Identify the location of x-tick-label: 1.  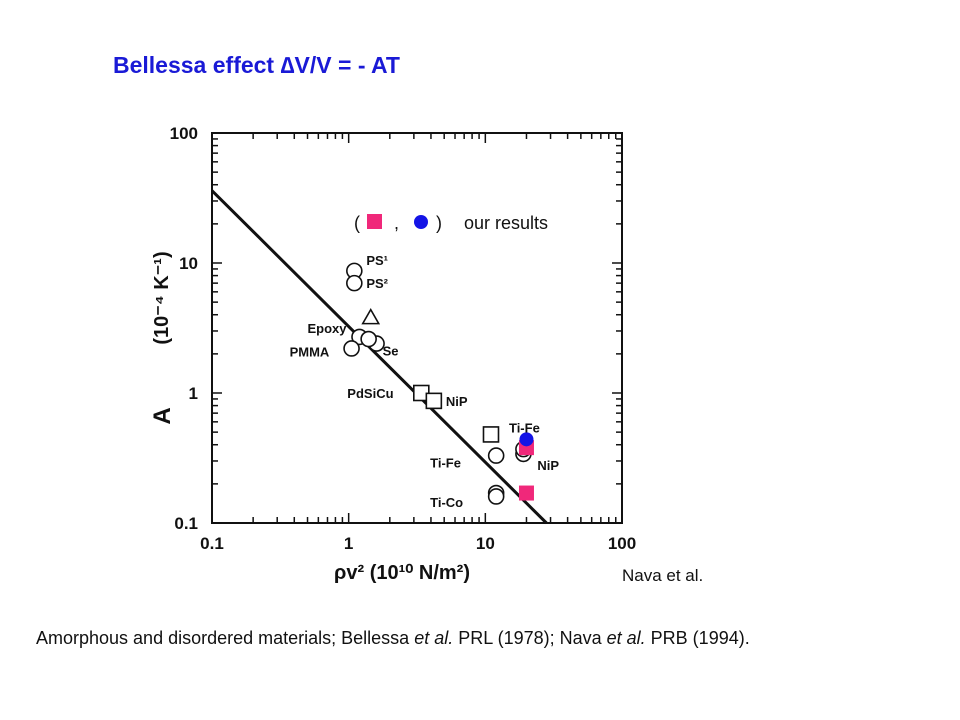
(348, 543).